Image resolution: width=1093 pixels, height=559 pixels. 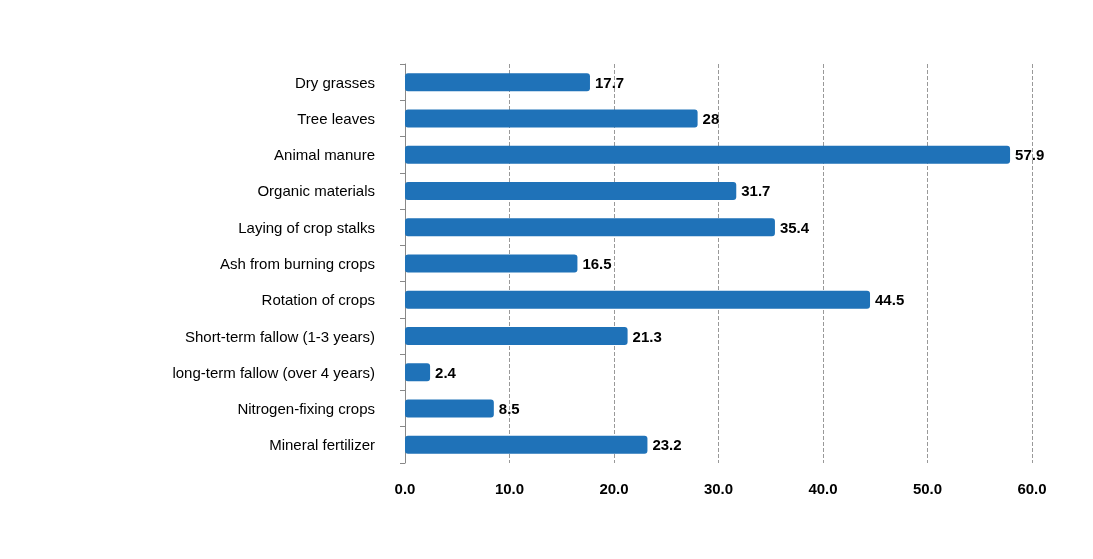 What do you see at coordinates (306, 409) in the screenshot?
I see `y-tick-label: Nitrogen-fixing crops` at bounding box center [306, 409].